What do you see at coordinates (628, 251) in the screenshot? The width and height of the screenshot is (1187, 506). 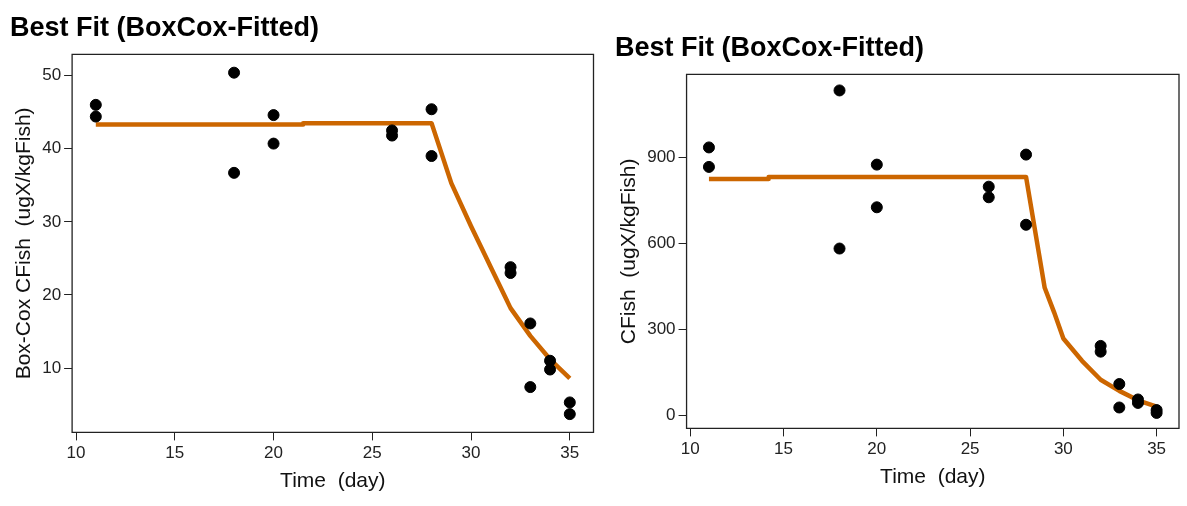 I see `y-axis-title: CFish (ugX/kgFish)` at bounding box center [628, 251].